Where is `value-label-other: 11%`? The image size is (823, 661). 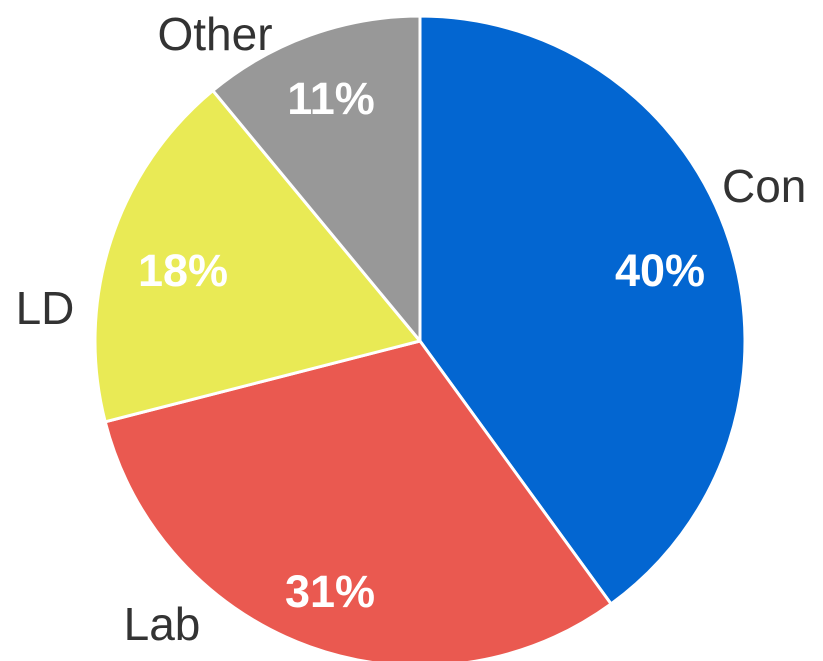 value-label-other: 11% is located at coordinates (331, 98).